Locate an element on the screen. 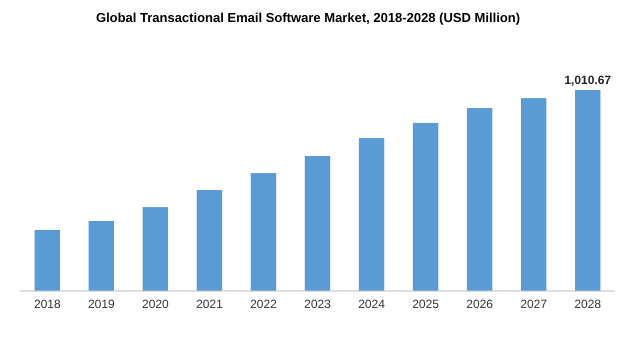  x-tick-label: 2027 is located at coordinates (534, 304).